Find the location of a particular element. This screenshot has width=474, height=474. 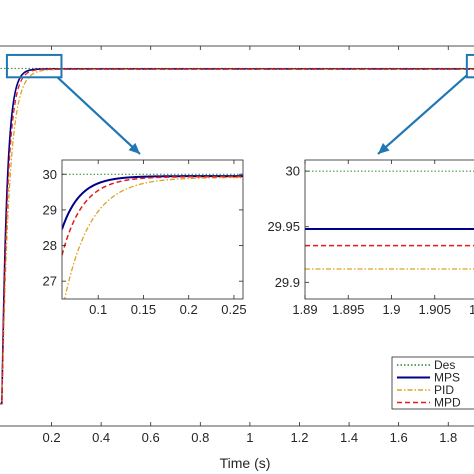

inset-plot-right: 1.89 1.895 1.9 1.905 1.9 29.9 29.95 30 is located at coordinates (370, 238).